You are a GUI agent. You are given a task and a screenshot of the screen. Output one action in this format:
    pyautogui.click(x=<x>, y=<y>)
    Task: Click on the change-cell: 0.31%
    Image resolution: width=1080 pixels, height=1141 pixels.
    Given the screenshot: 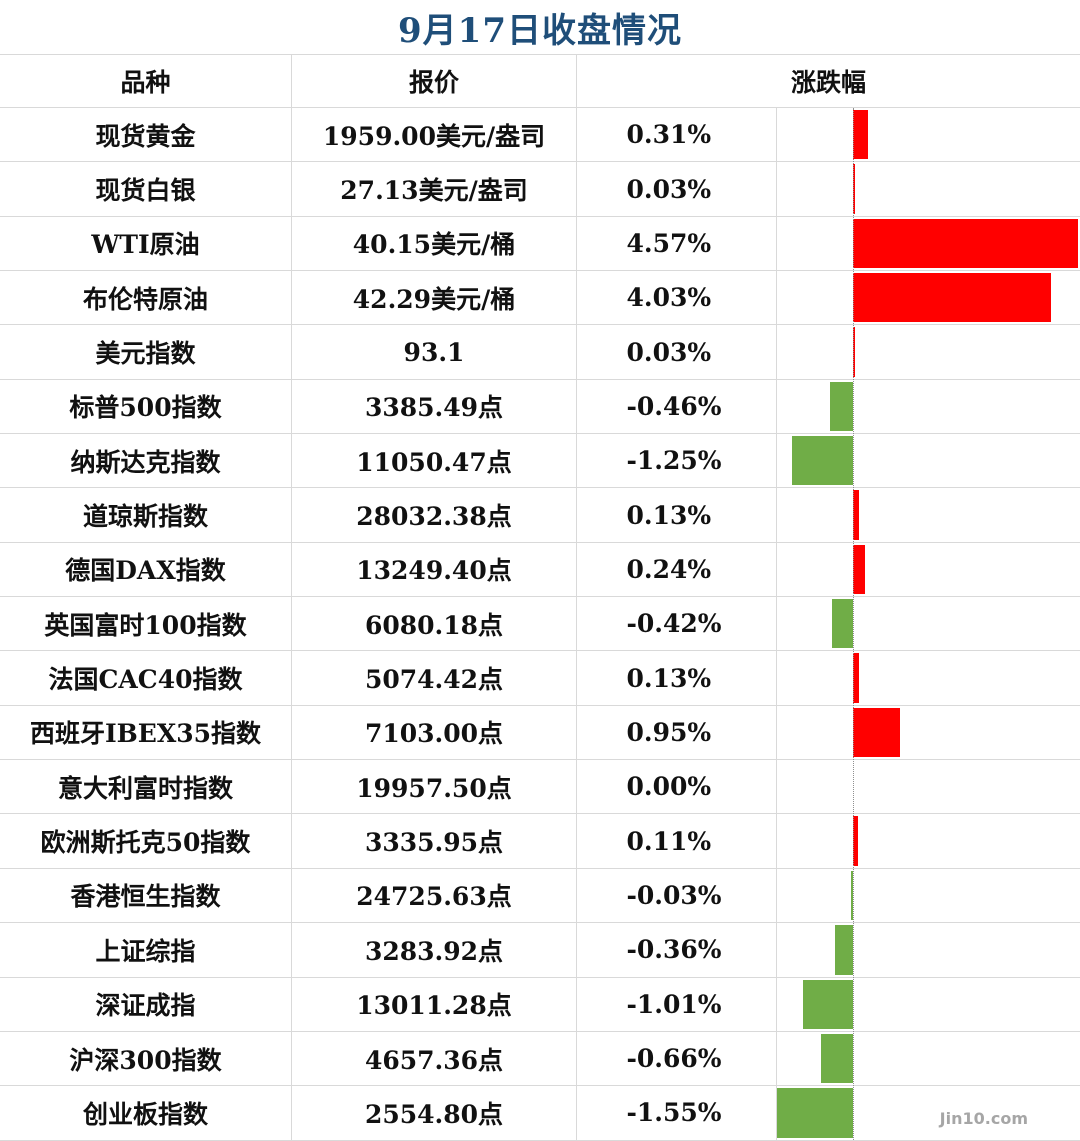 What is the action you would take?
    pyautogui.click(x=677, y=135)
    